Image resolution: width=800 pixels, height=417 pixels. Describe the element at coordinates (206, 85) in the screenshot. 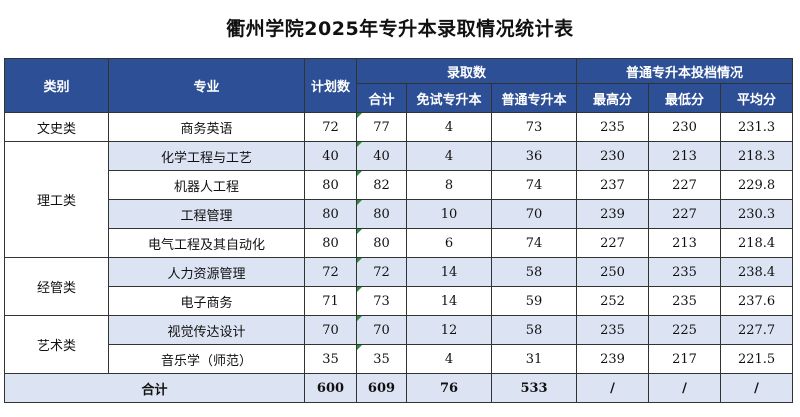

I see `header-major: 专业` at that location.